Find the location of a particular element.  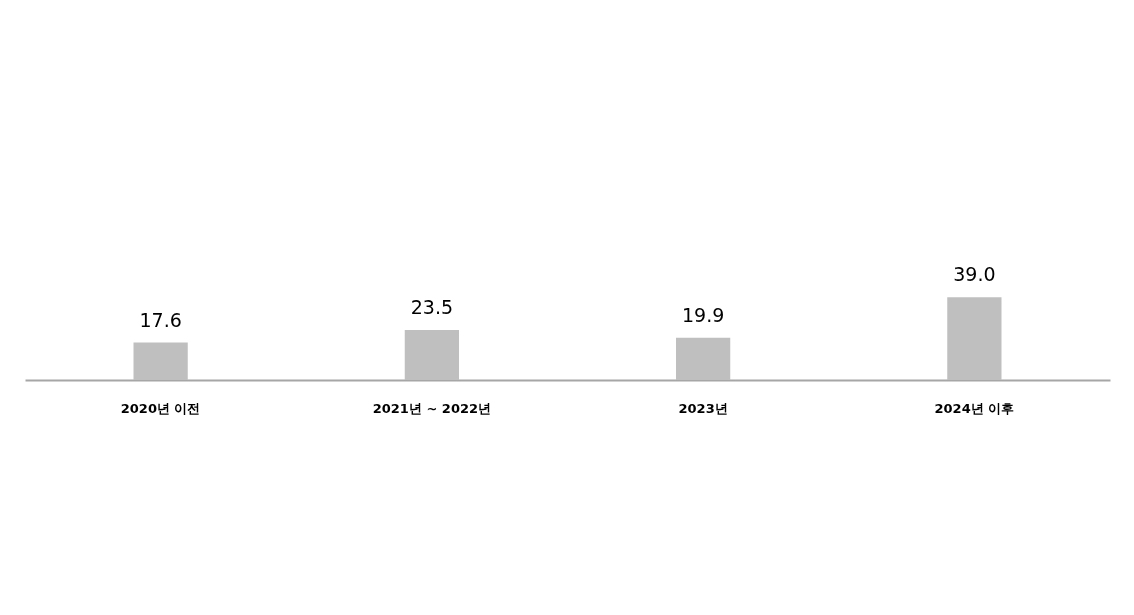

data-label: 19.9 is located at coordinates (703, 314).